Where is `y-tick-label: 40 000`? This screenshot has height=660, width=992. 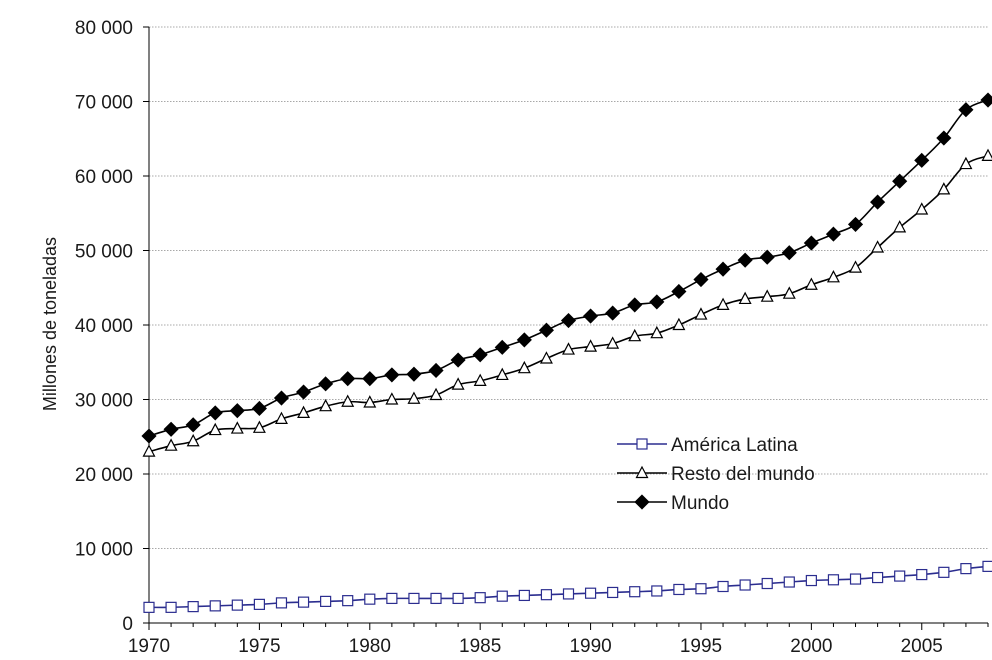 y-tick-label: 40 000 is located at coordinates (104, 326).